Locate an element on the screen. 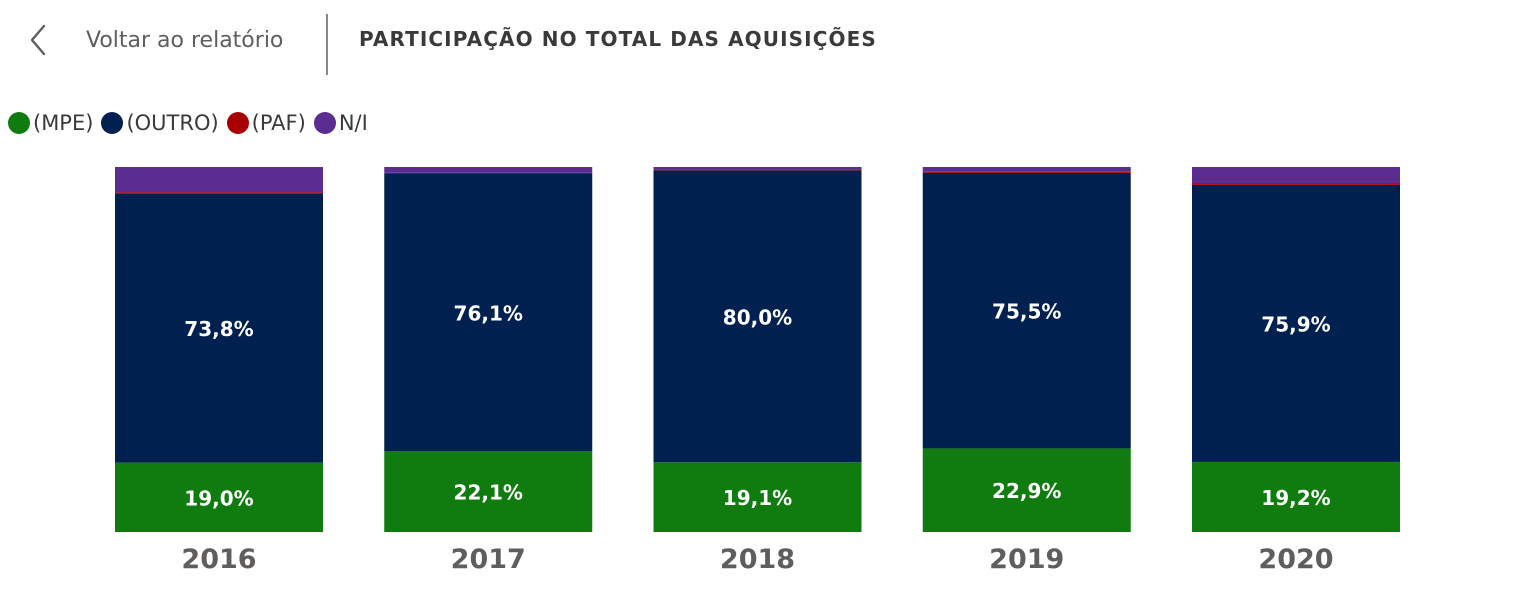  x-tick-label-2017: 2017 is located at coordinates (488, 559).